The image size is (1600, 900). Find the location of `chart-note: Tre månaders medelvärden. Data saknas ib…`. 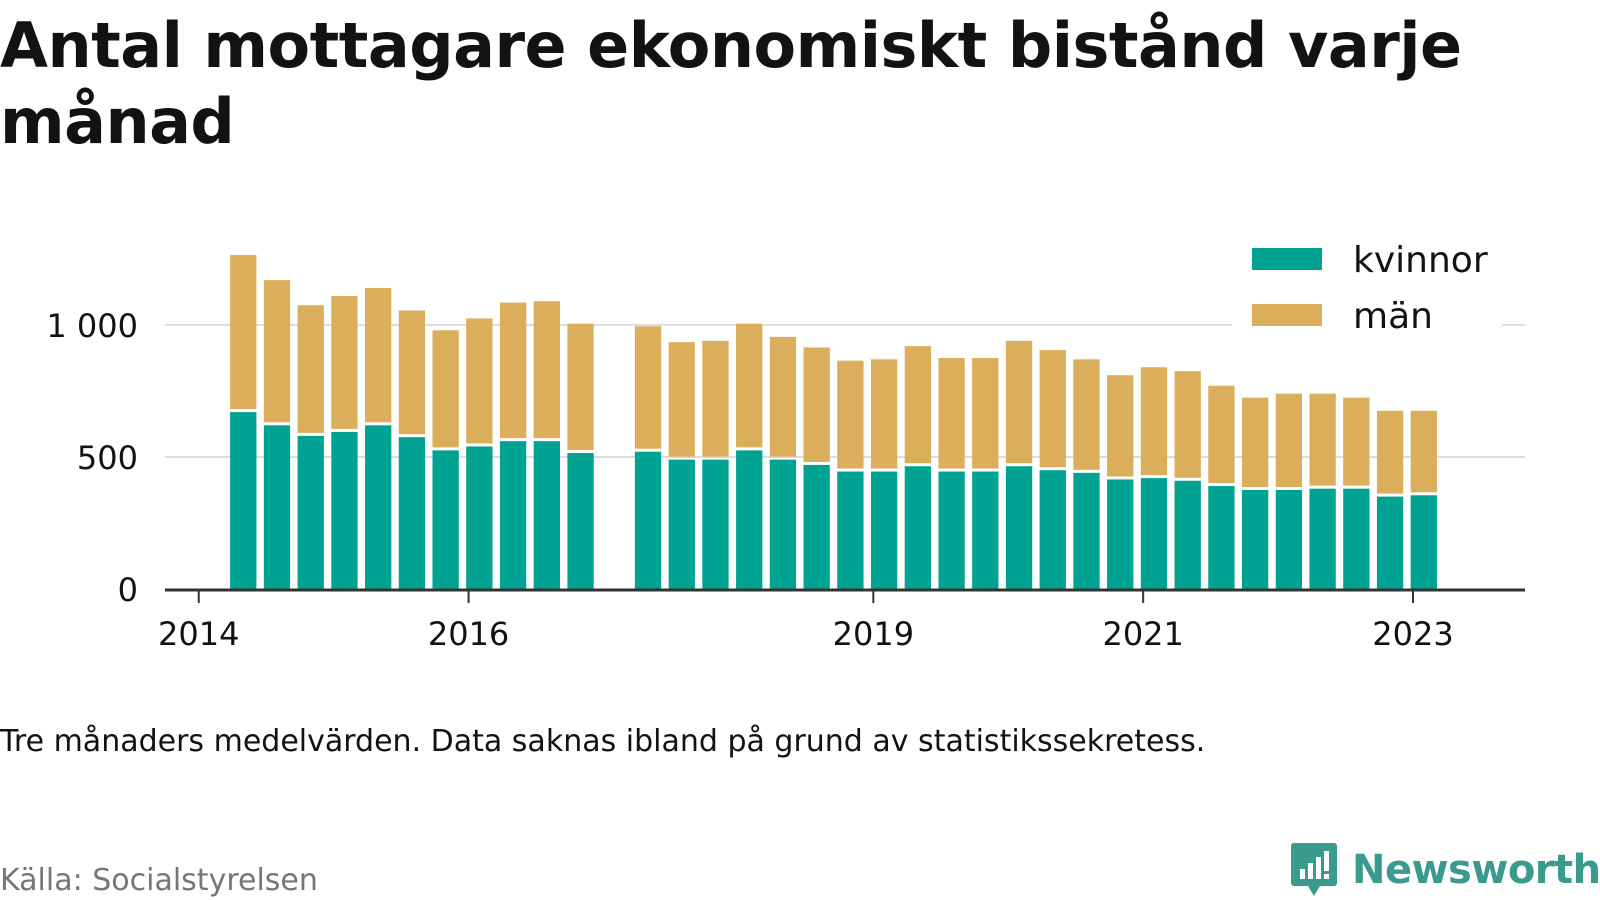

chart-note: Tre månaders medelvärden. Data saknas ib… is located at coordinates (603, 741).